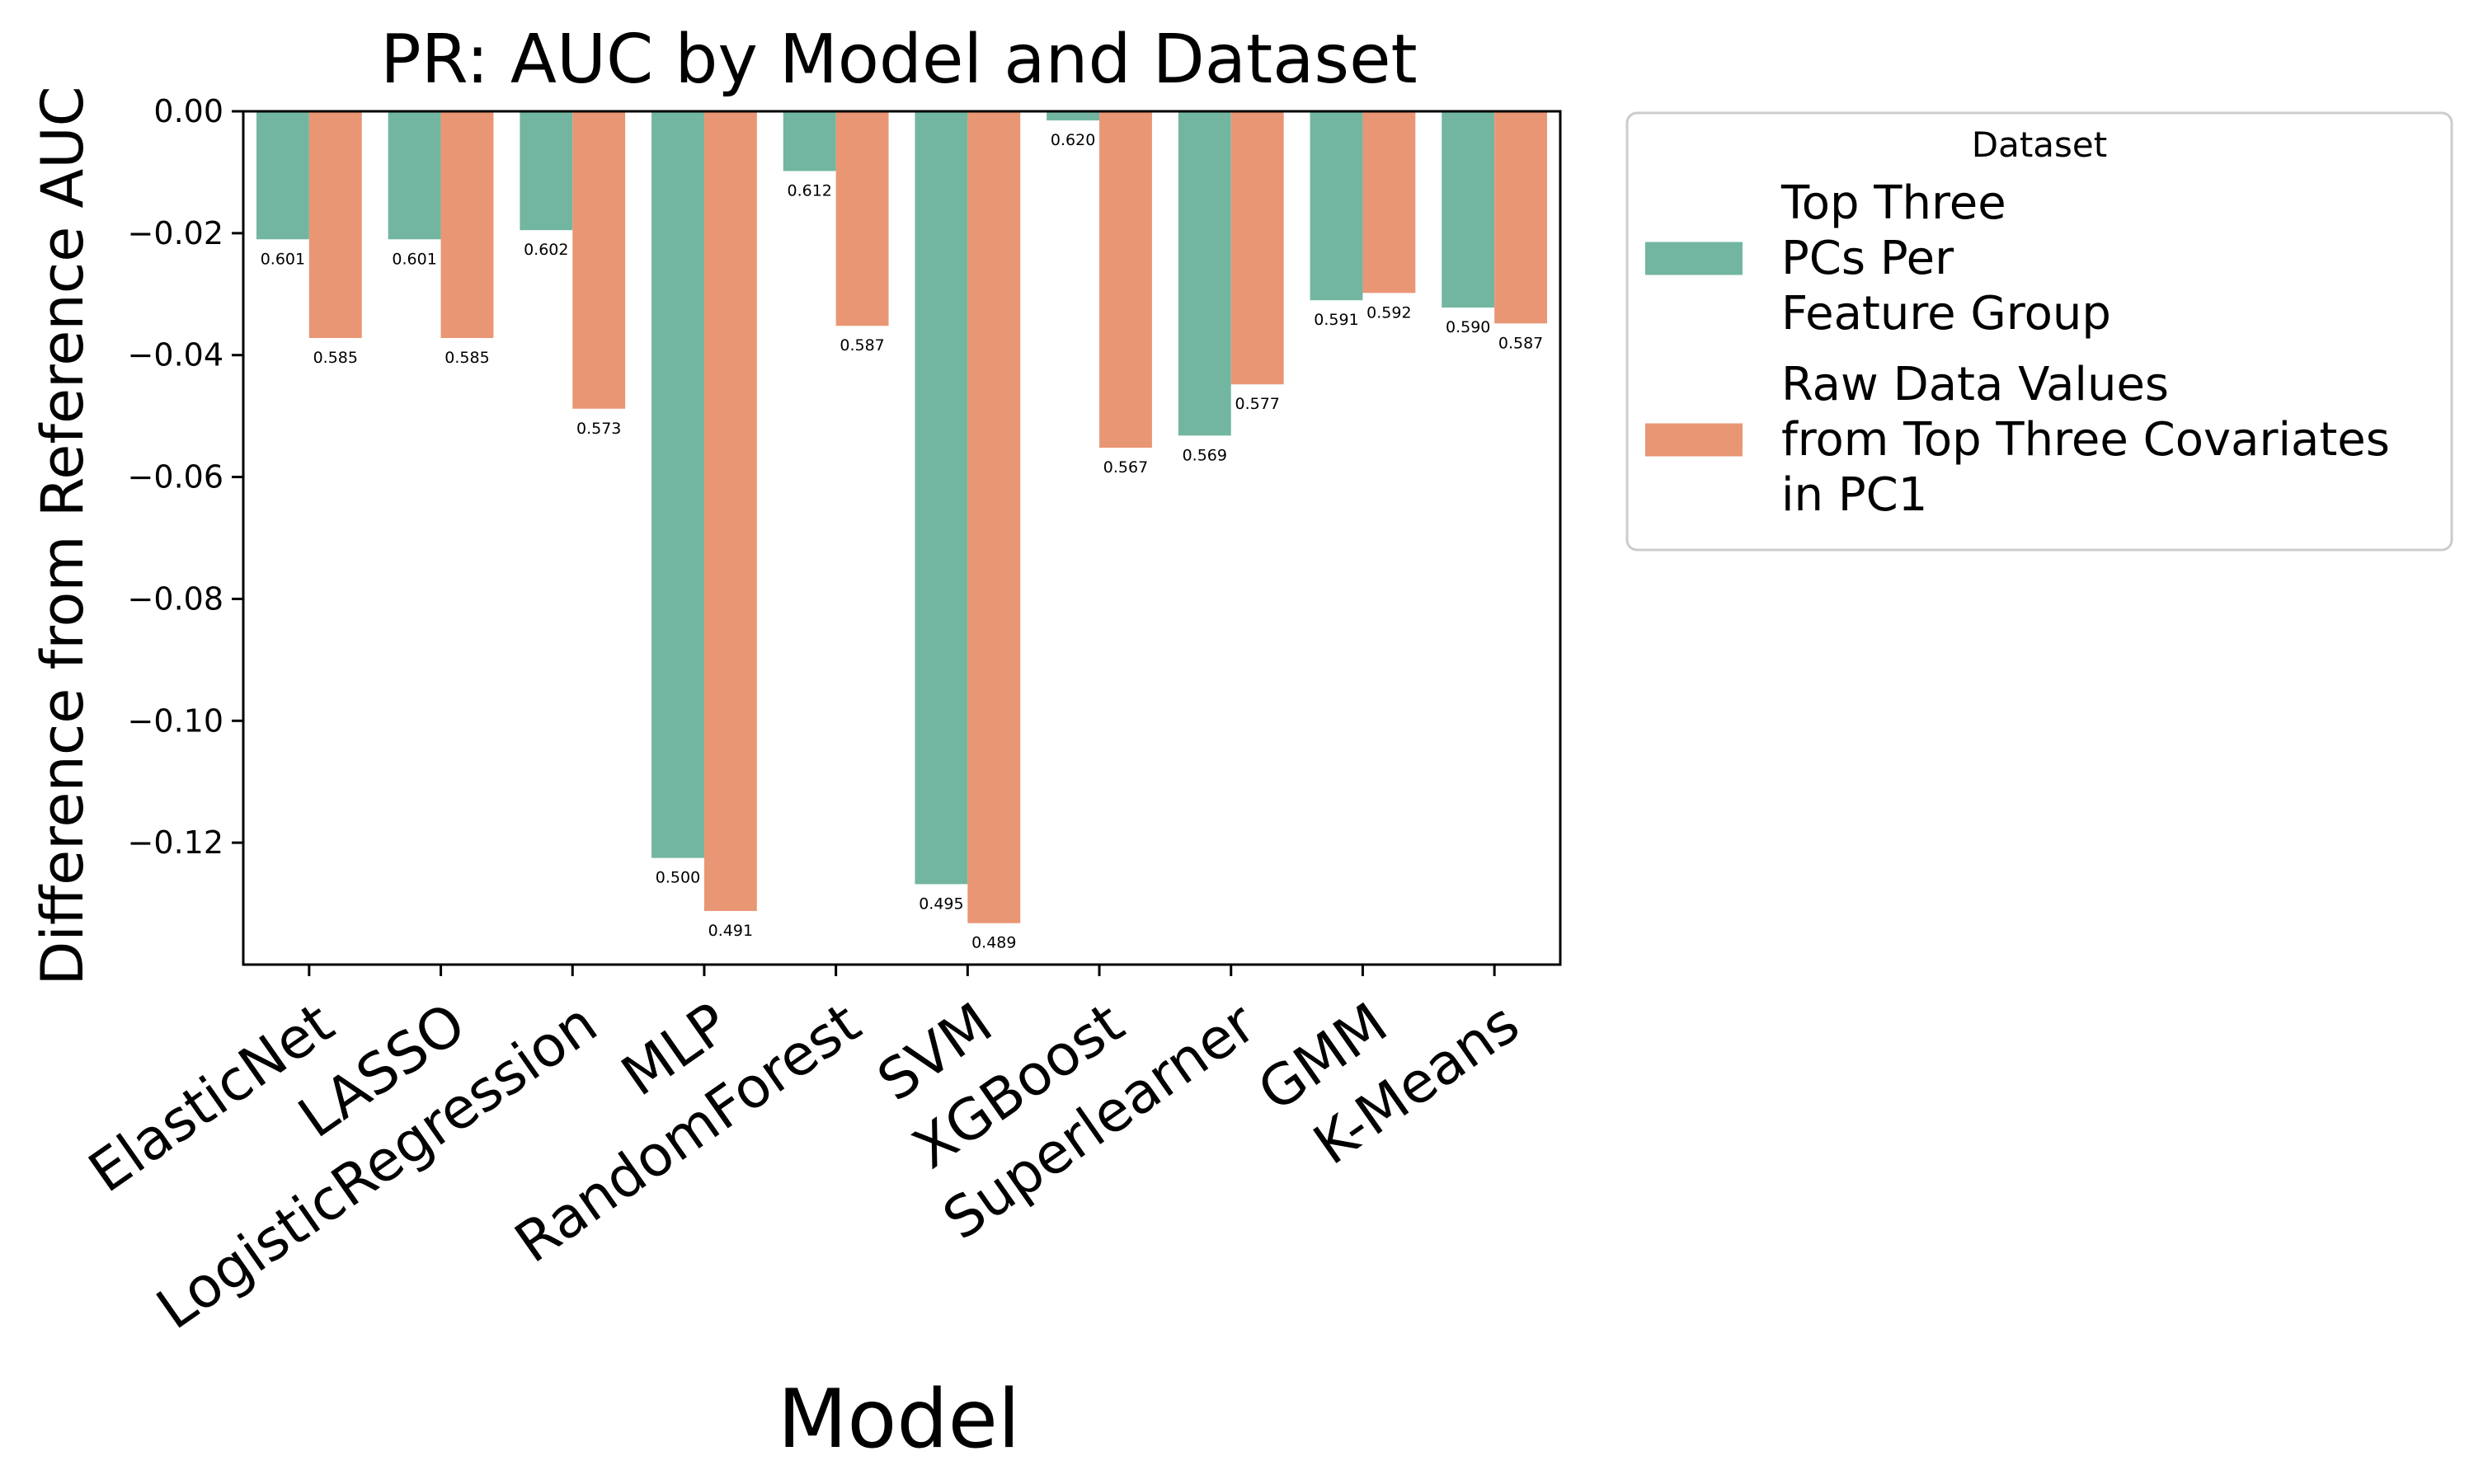 This screenshot has width=2474, height=1484. Describe the element at coordinates (62, 535) in the screenshot. I see `y-axis-label: Difference from Reference AUC` at that location.